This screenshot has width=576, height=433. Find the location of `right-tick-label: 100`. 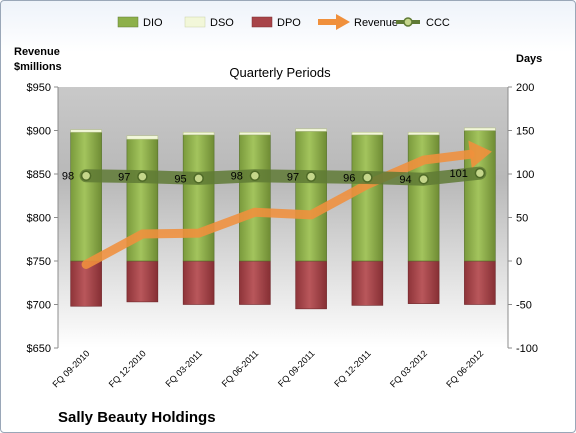

right-tick-label: 100 is located at coordinates (525, 175).